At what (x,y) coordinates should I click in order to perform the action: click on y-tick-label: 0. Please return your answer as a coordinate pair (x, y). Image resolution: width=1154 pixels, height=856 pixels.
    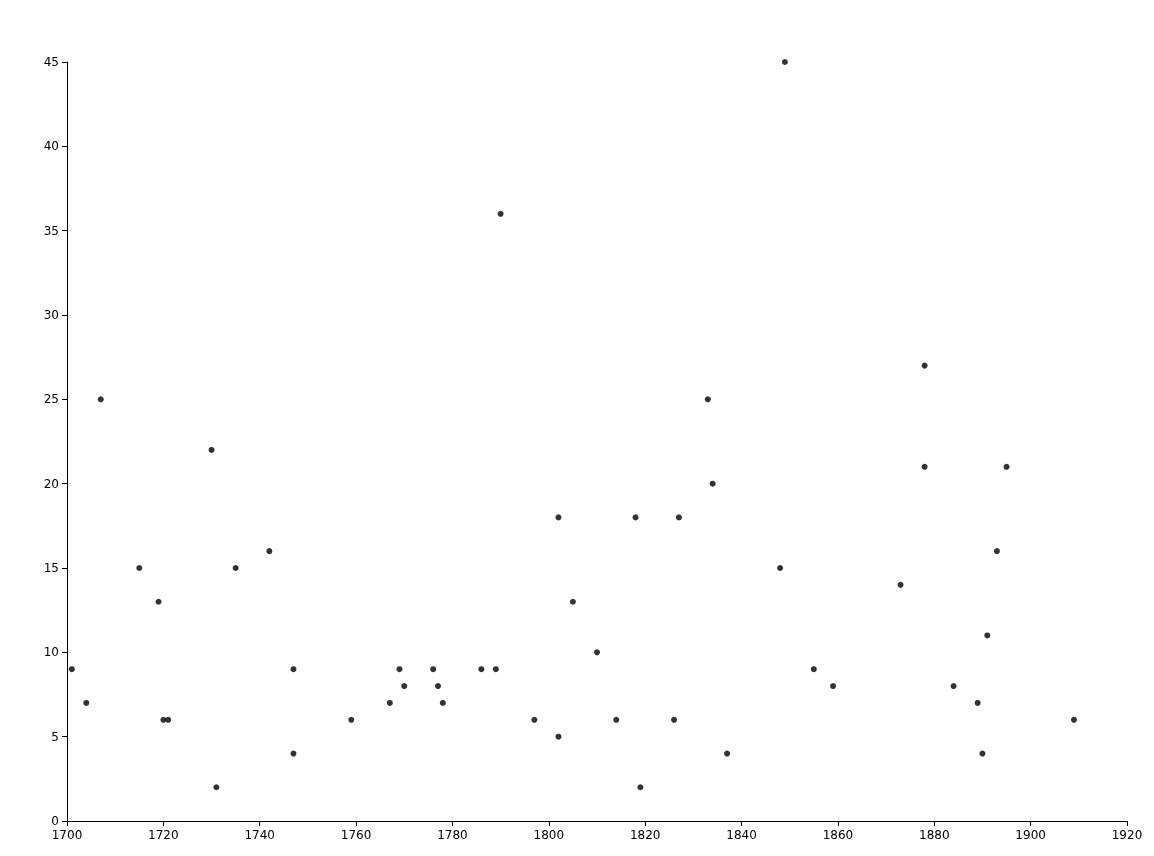
    Looking at the image, I should click on (55, 821).